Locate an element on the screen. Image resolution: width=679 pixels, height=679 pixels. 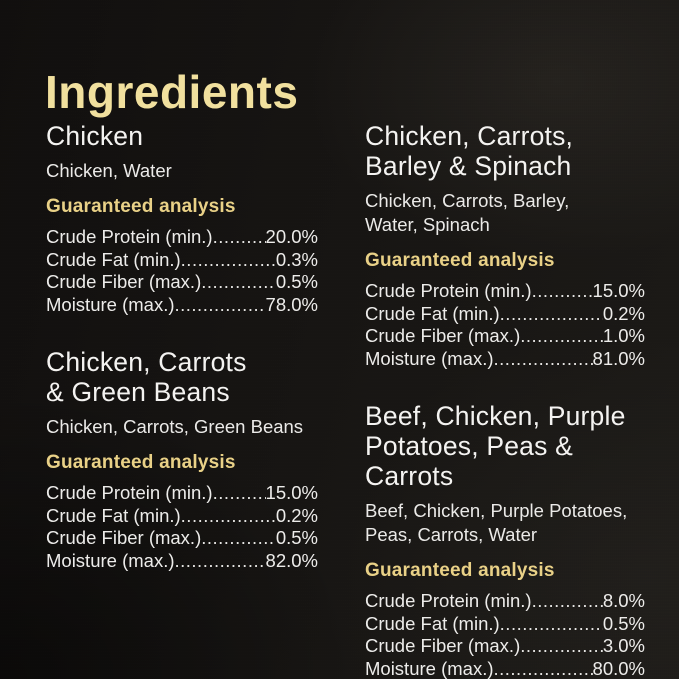
analysis-value: 0.3% is located at coordinates (296, 259).